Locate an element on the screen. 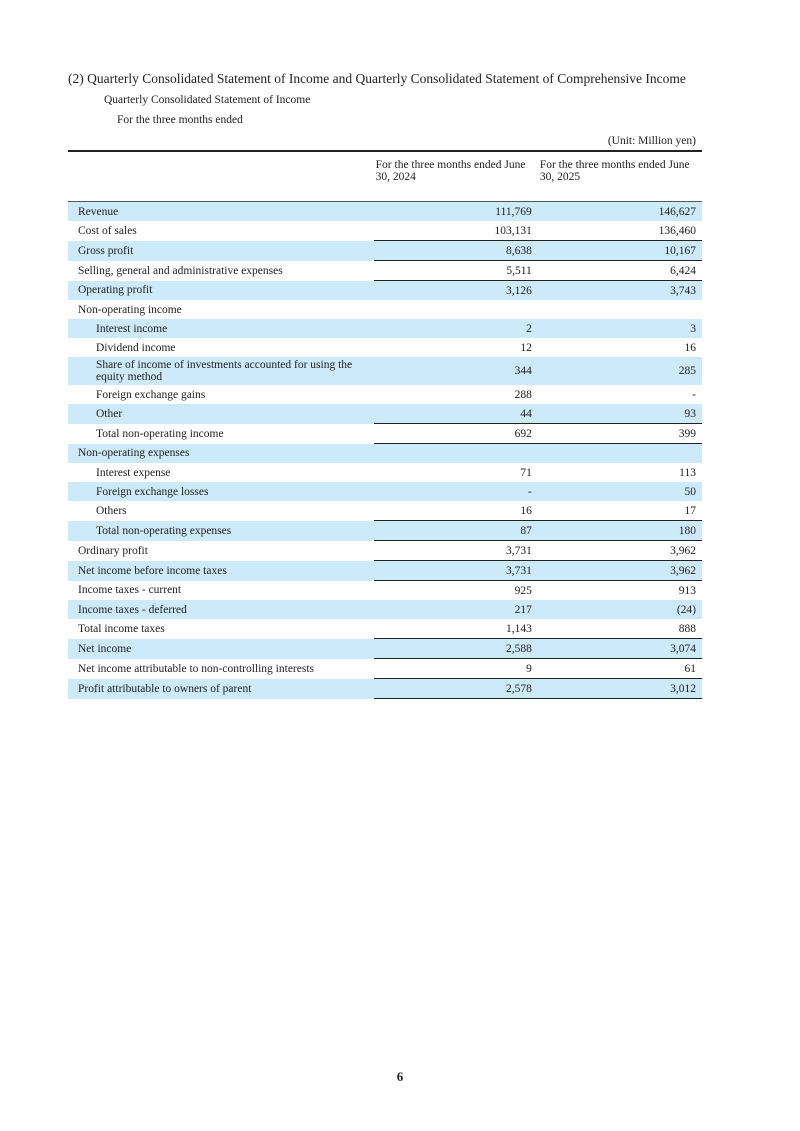  row-value: 2,588 is located at coordinates (455, 648).